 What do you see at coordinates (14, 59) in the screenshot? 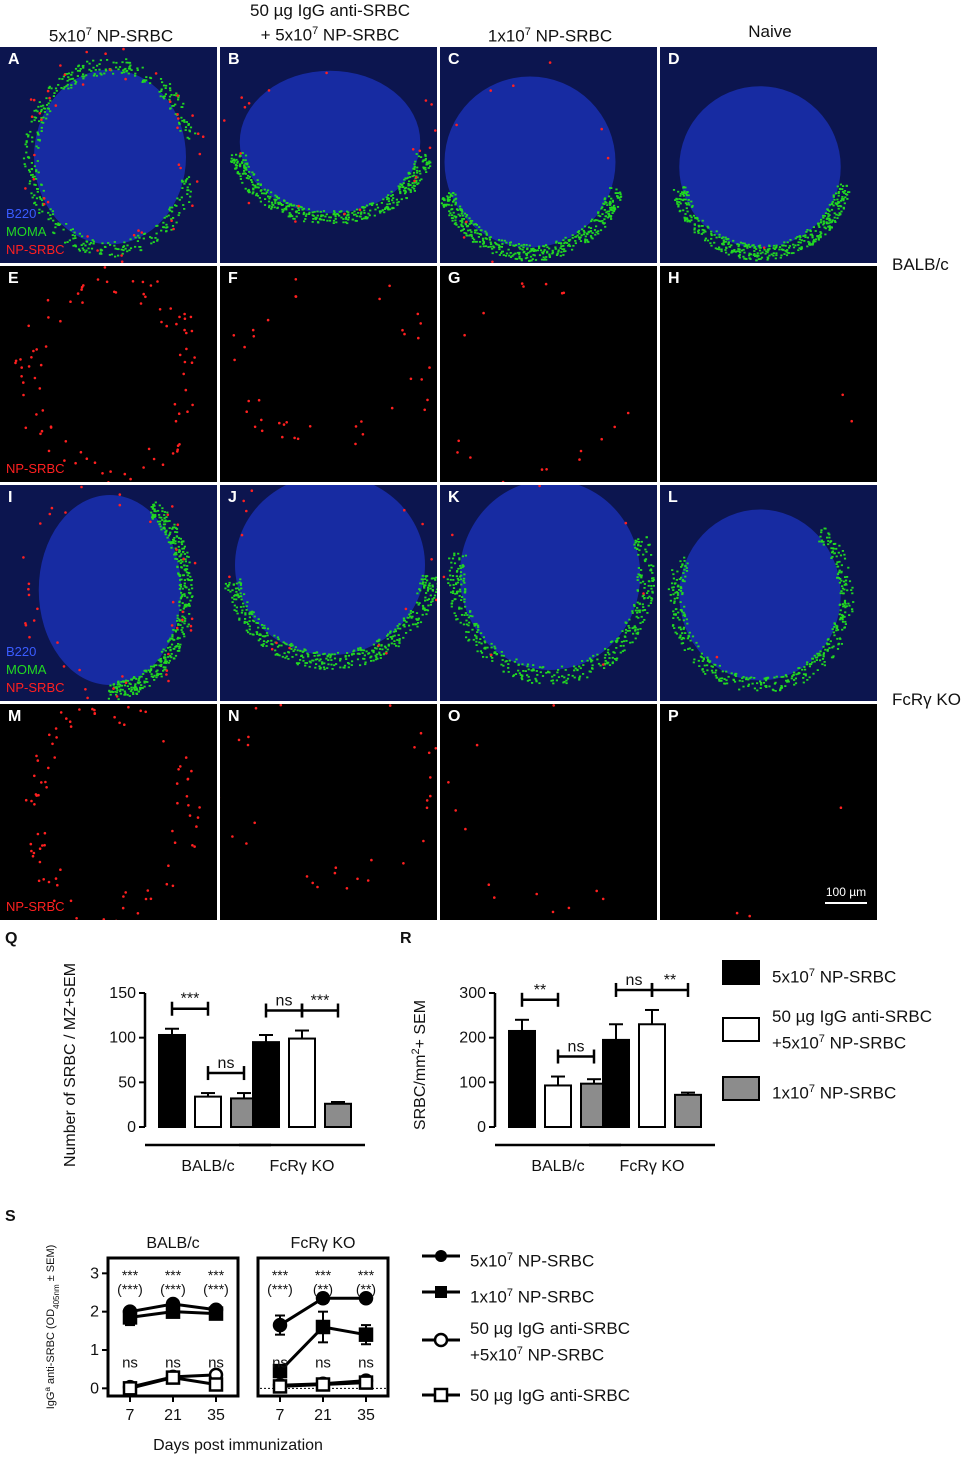
I see `panel-letter: A` at bounding box center [14, 59].